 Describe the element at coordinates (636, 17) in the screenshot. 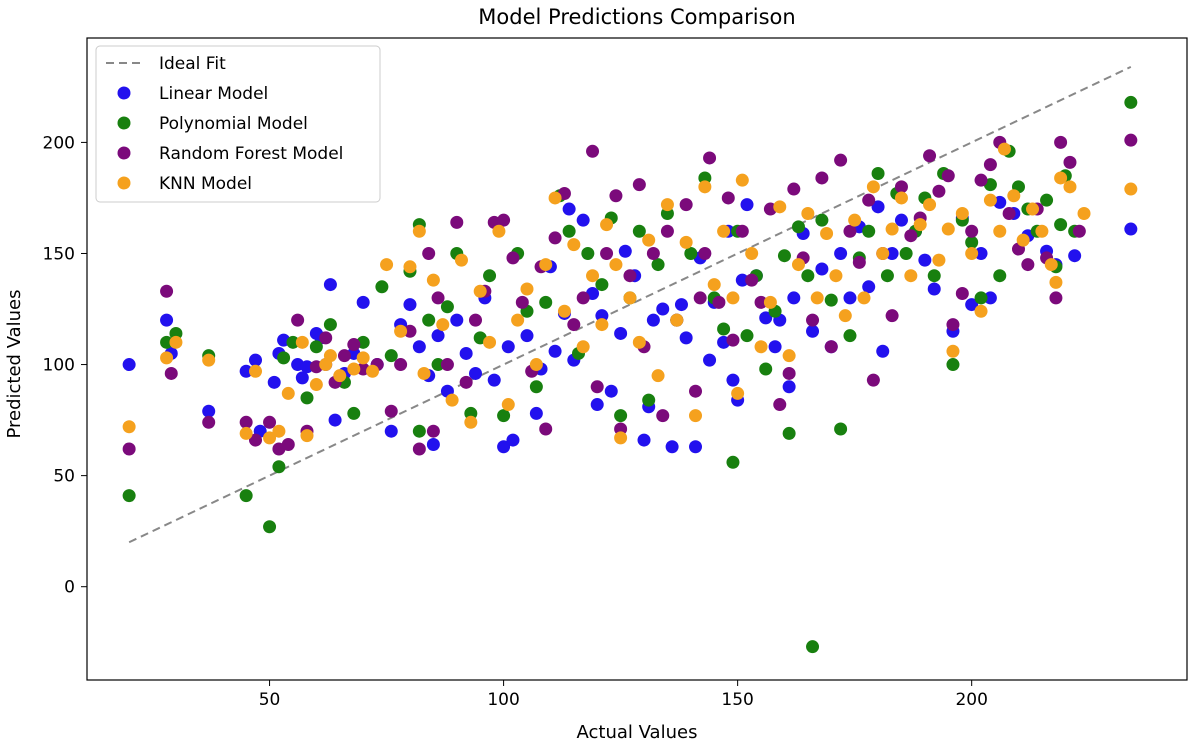

I see `chart-title: Model Predictions Comparison` at that location.